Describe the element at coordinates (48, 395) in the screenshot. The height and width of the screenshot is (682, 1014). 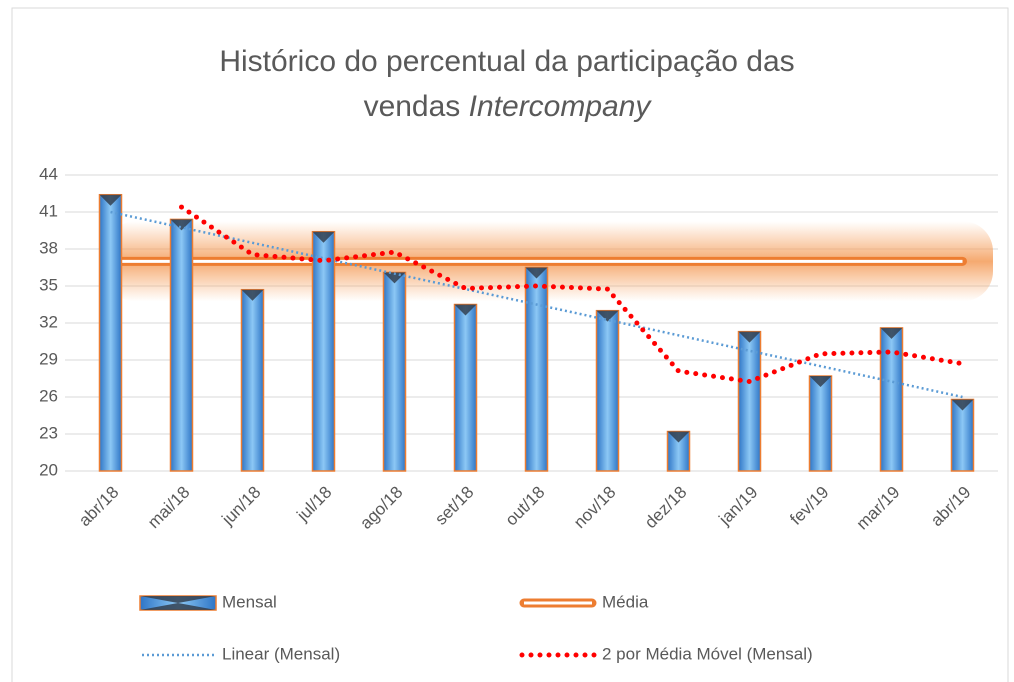
I see `y-tick-label: 26` at that location.